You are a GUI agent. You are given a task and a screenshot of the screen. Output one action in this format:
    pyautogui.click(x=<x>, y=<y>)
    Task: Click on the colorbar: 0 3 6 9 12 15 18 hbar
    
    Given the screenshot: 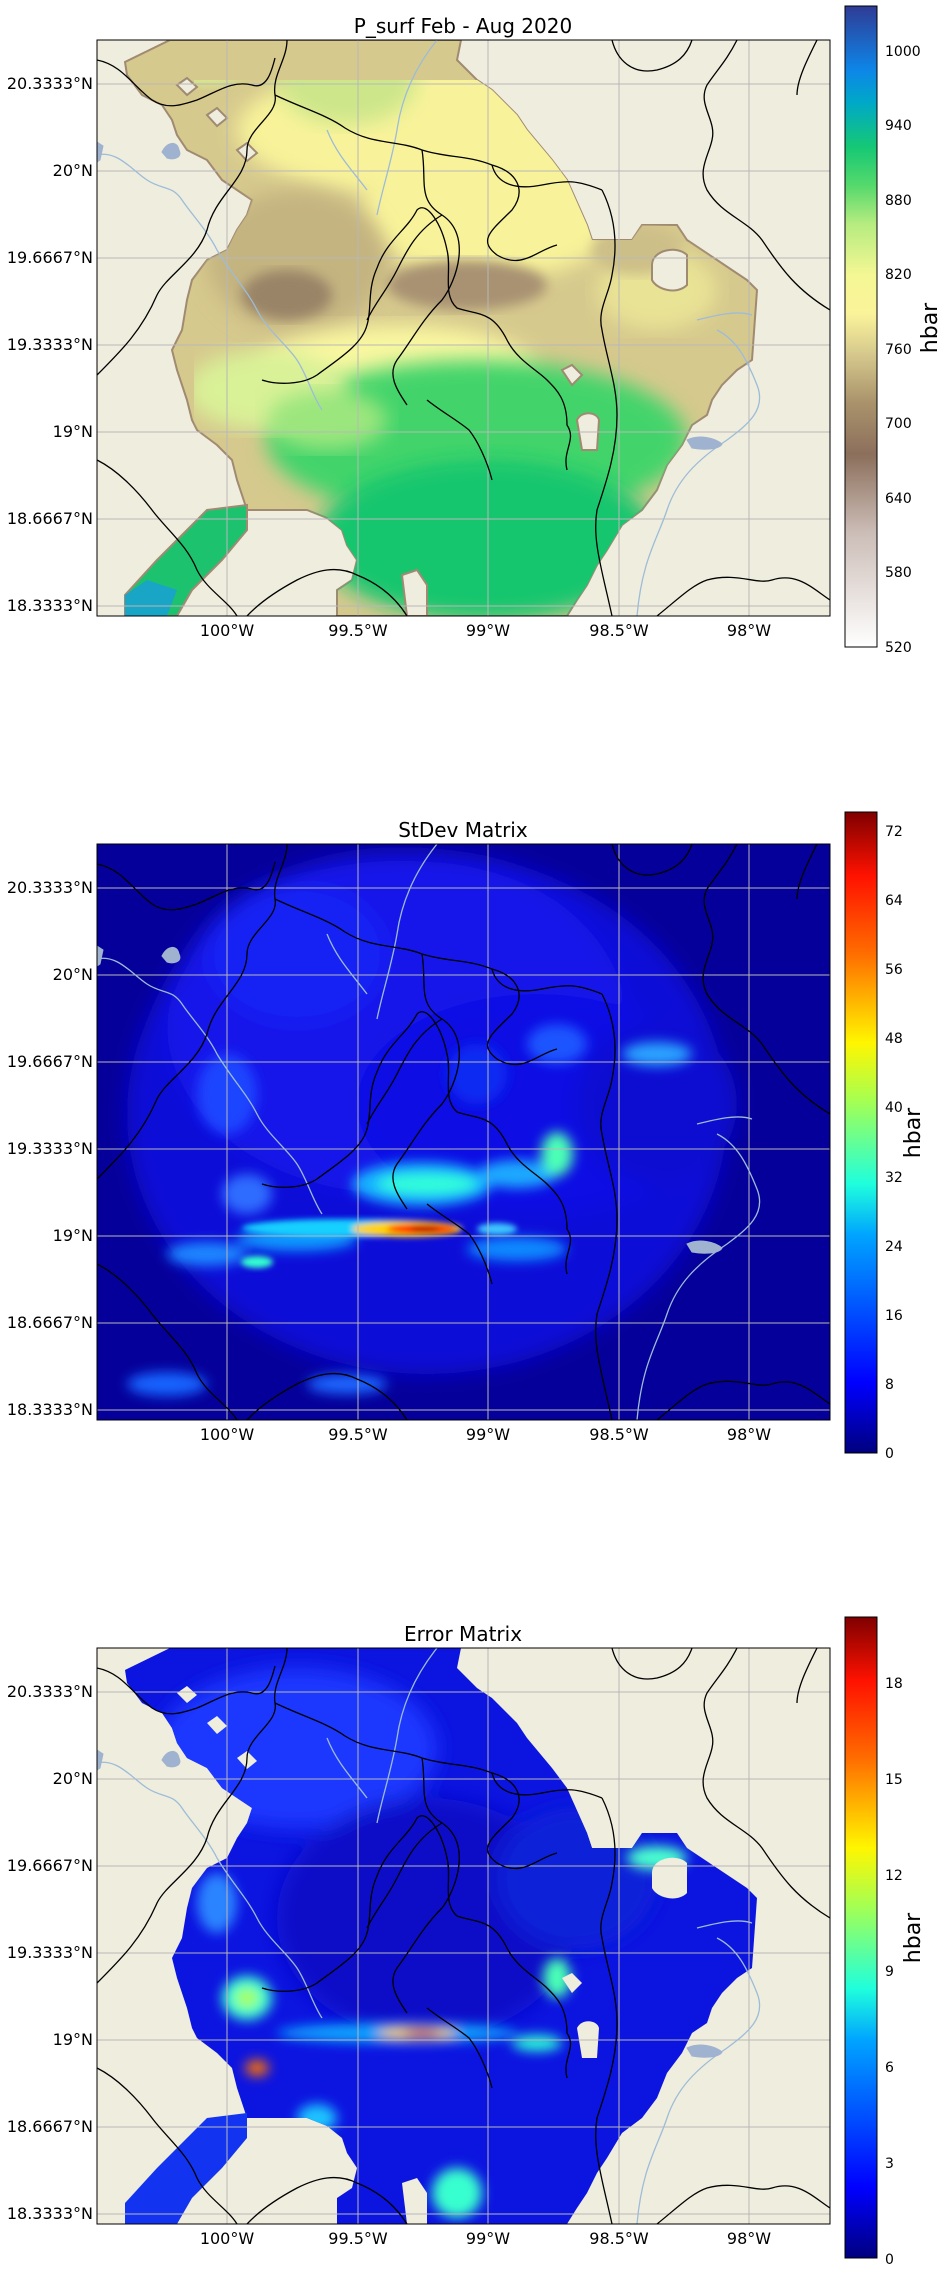 What is the action you would take?
    pyautogui.click(x=885, y=1942)
    